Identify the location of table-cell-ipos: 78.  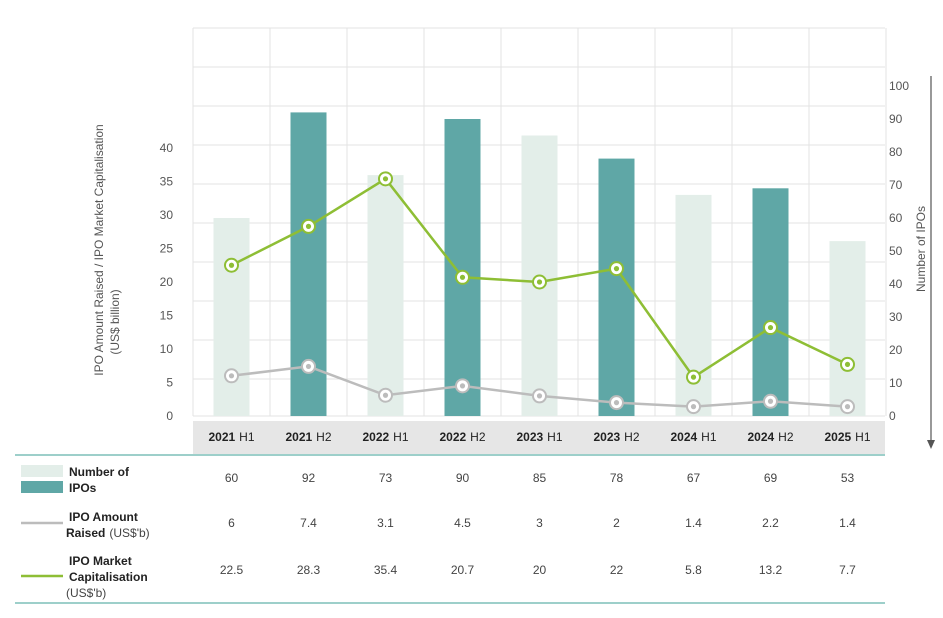
(617, 478).